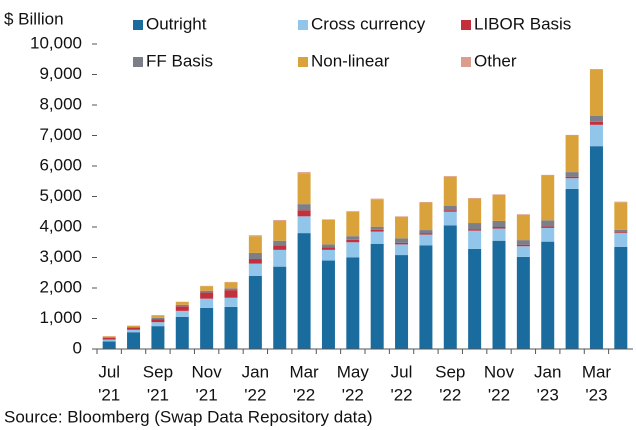 This screenshot has height=430, width=636. What do you see at coordinates (60, 73) in the screenshot?
I see `y-tick-label: 9,000` at bounding box center [60, 73].